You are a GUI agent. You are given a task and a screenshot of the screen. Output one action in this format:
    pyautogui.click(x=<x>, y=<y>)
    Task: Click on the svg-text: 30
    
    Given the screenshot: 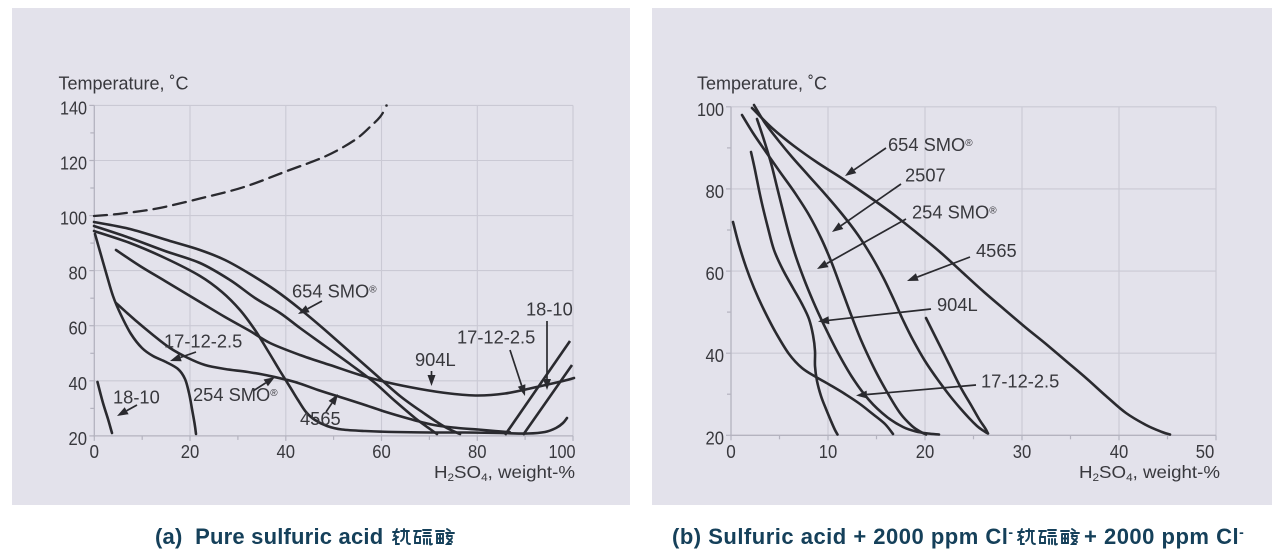 What is the action you would take?
    pyautogui.click(x=1022, y=451)
    